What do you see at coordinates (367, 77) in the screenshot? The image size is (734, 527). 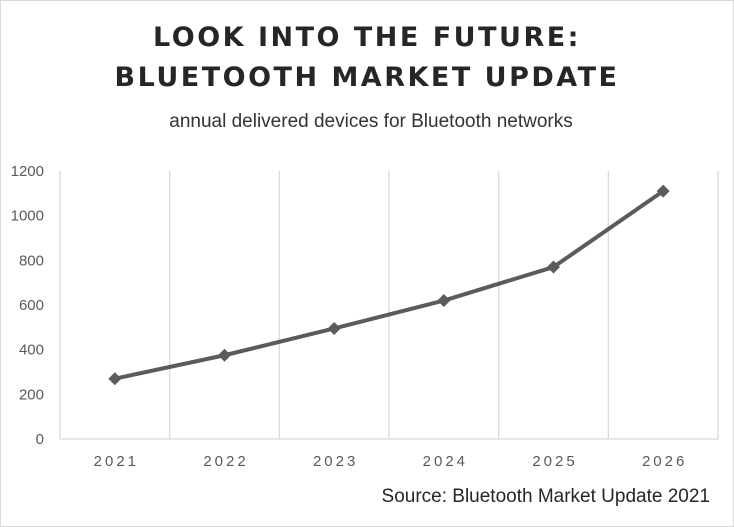 I see `chart-title-line-2: BLUETOOTH MARKET UPDATE` at bounding box center [367, 77].